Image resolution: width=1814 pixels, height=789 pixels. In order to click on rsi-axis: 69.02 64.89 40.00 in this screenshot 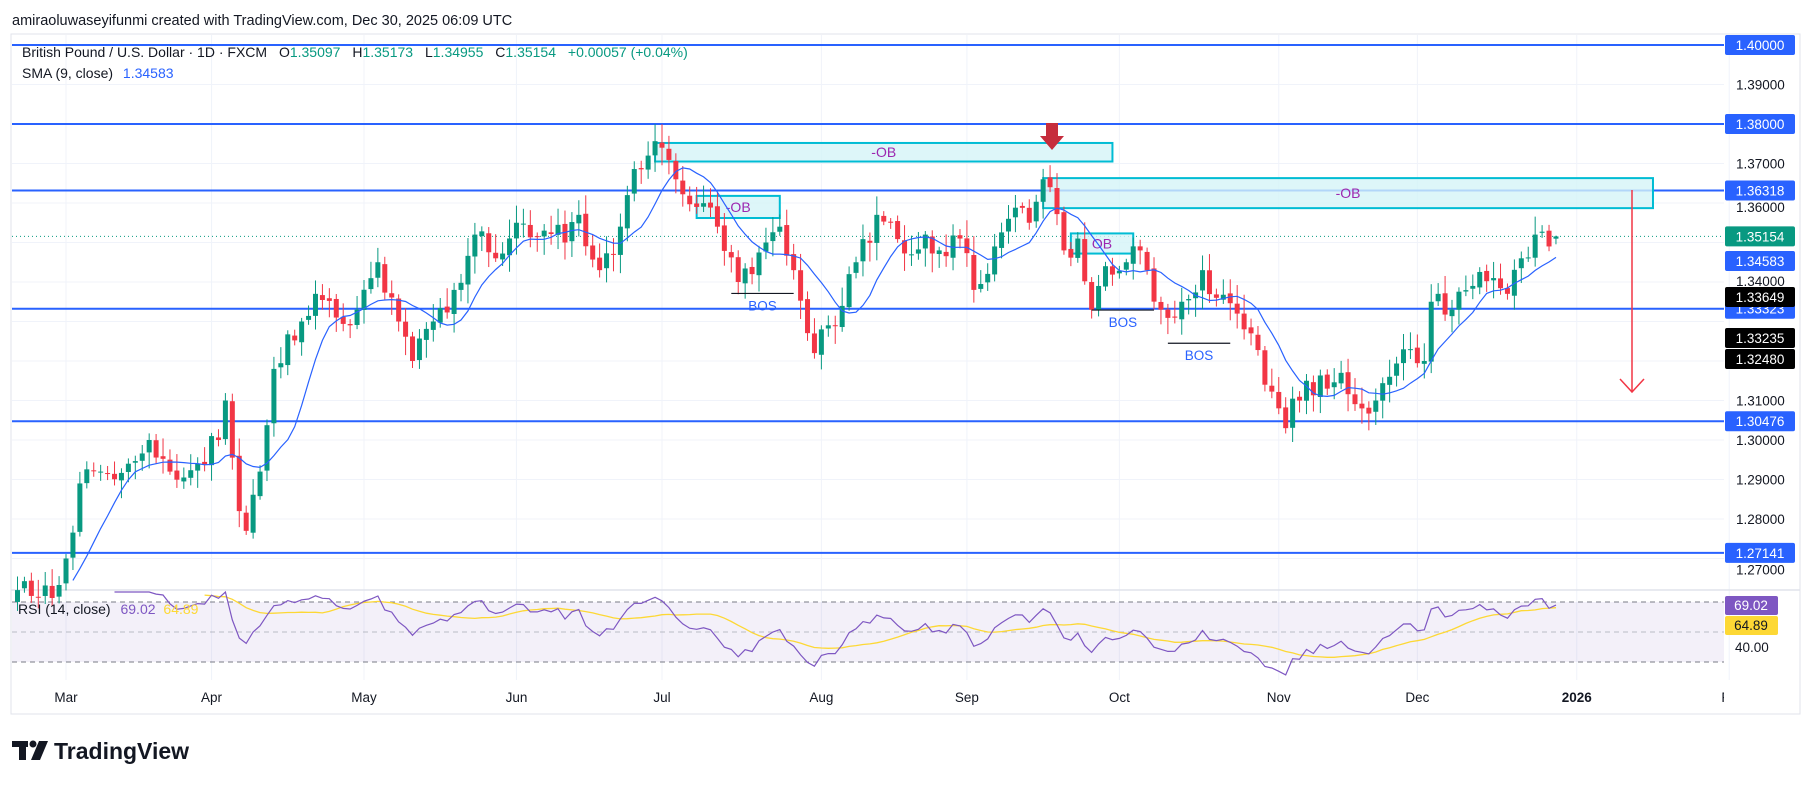, I will do `click(1751, 625)`.